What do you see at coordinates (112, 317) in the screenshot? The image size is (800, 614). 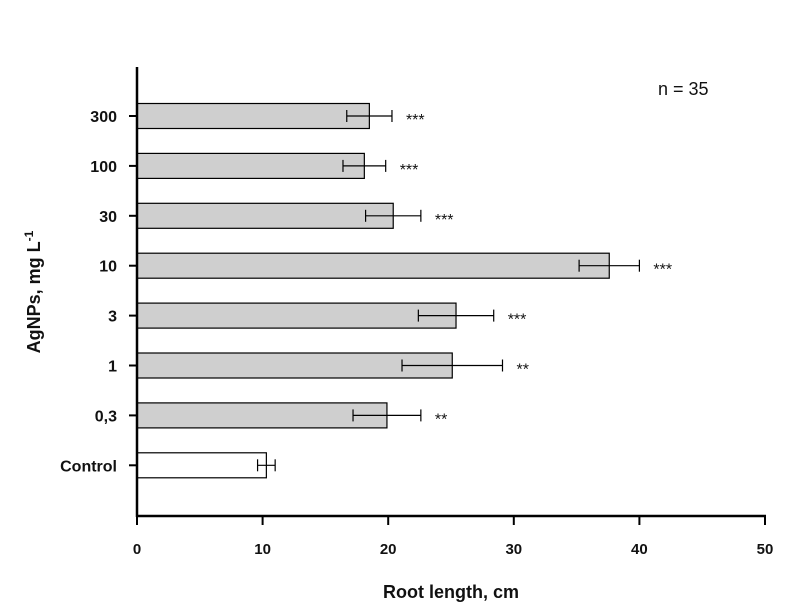 I see `y-tick-label: 3` at bounding box center [112, 317].